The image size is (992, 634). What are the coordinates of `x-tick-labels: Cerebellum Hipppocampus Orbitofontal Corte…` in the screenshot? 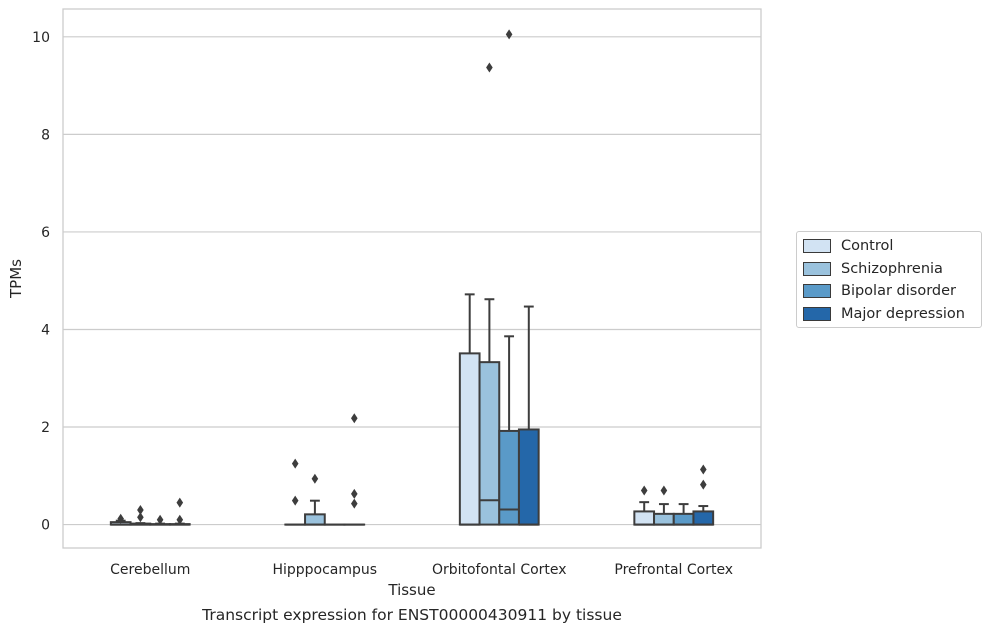 It's located at (421, 570).